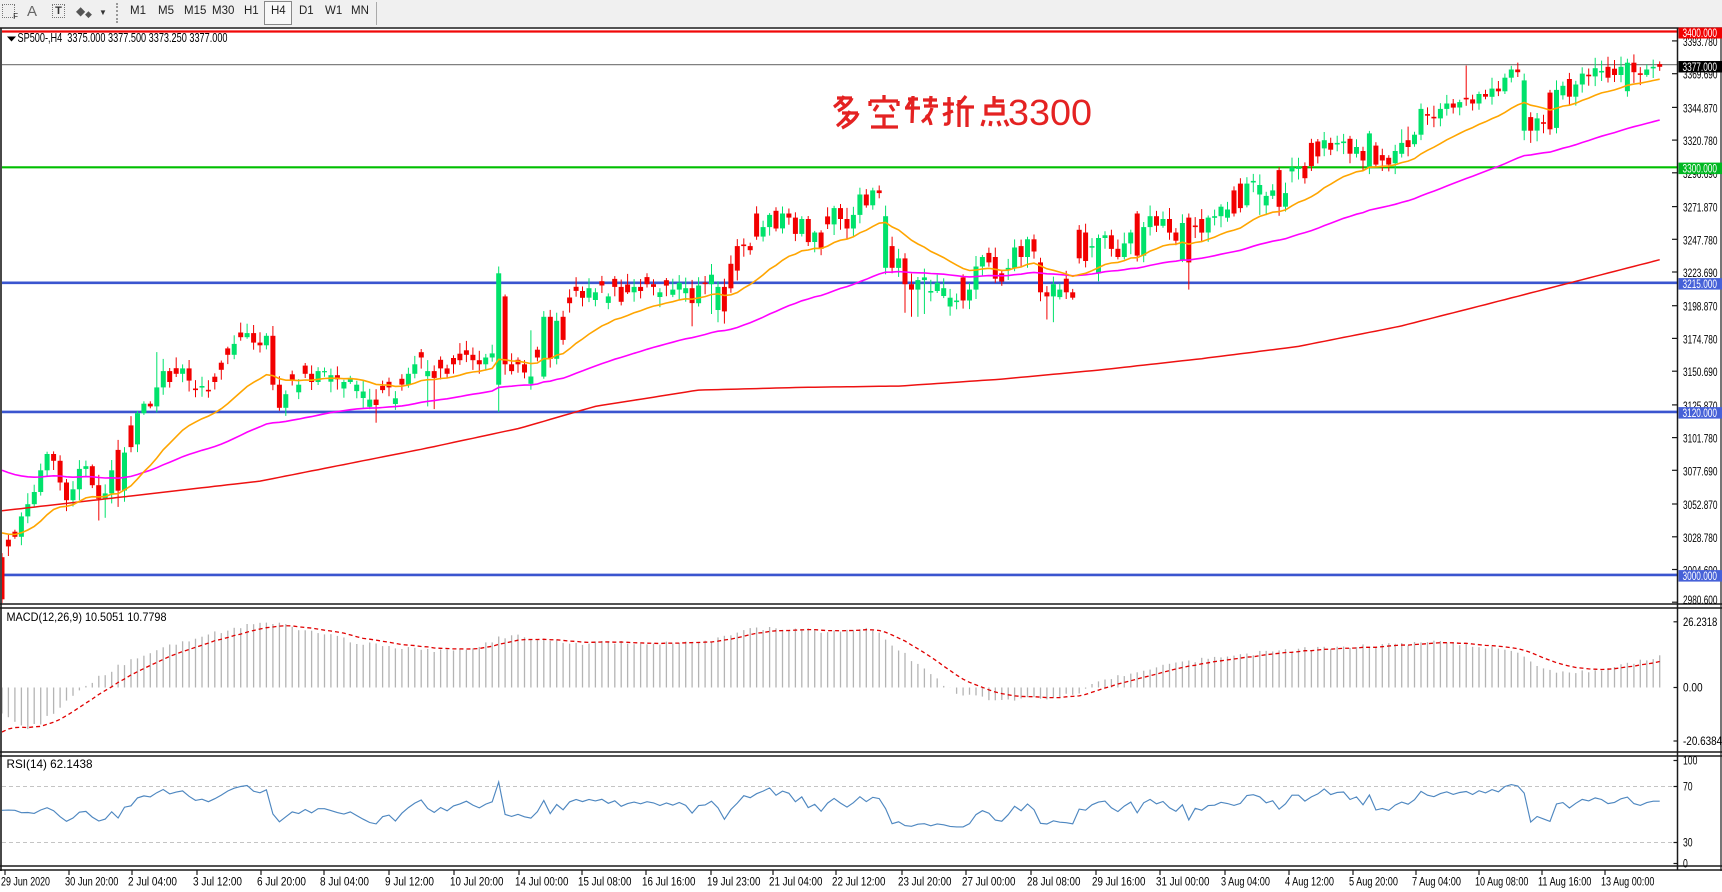 This screenshot has width=1722, height=892. Describe the element at coordinates (1700, 274) in the screenshot. I see `svg-text: 3223.690` at that location.